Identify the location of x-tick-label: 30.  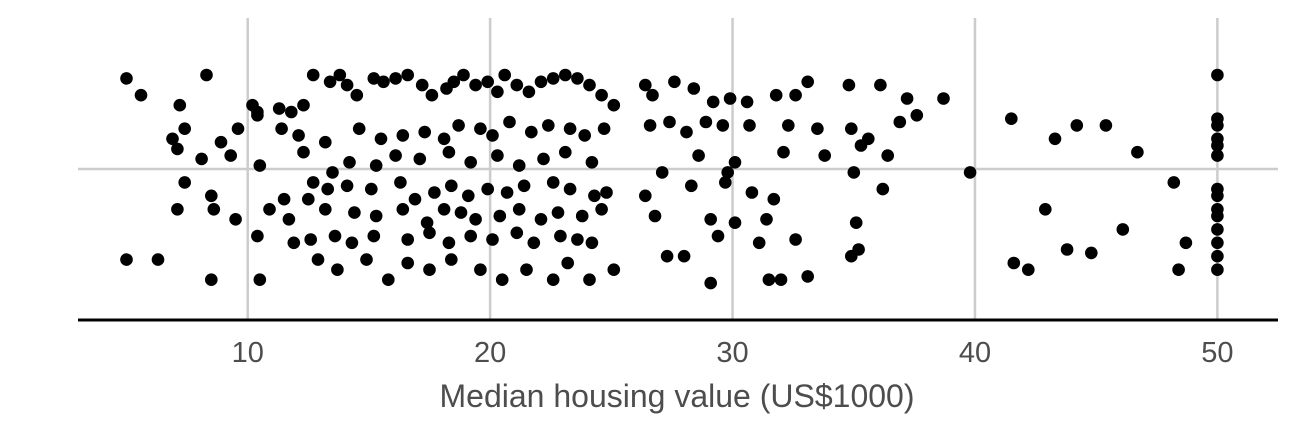
(732, 353).